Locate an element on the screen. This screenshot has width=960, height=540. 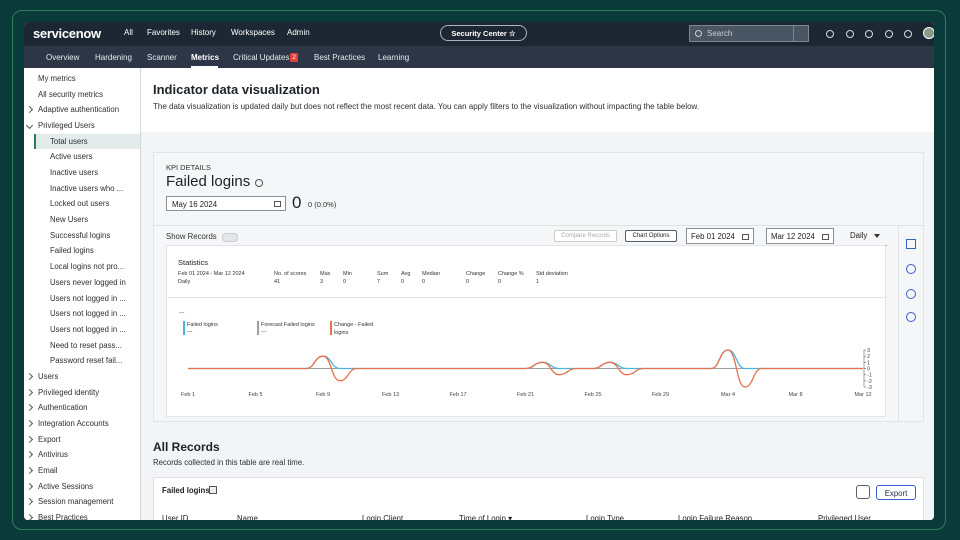
column-header: Privileged User is located at coordinates (844, 517).